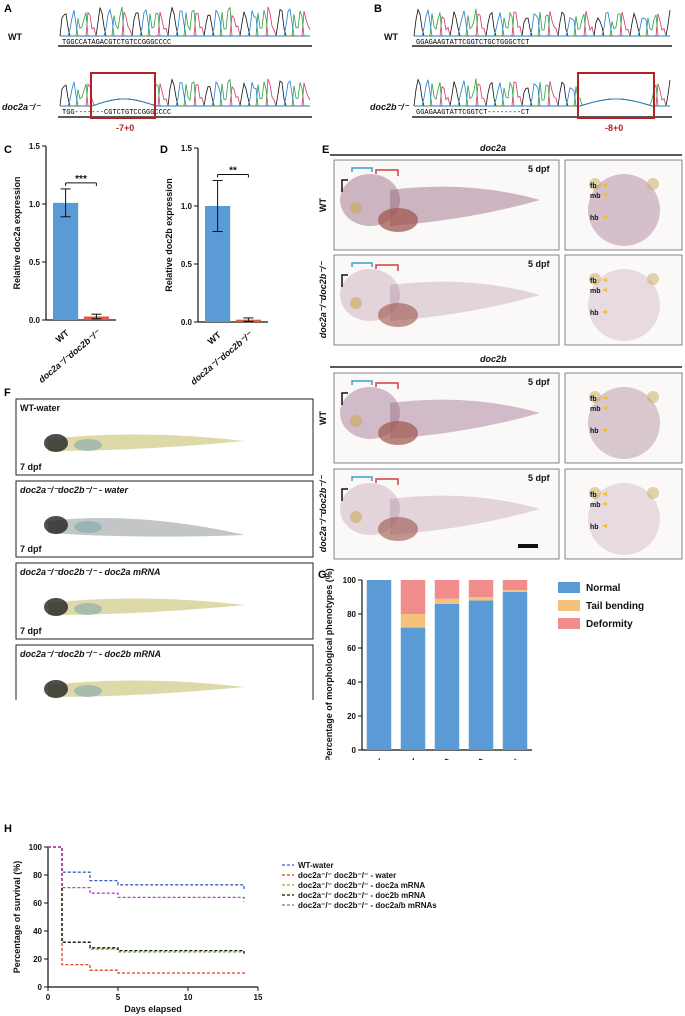 The image size is (685, 1016). What do you see at coordinates (351, 614) in the screenshot?
I see `g-tick-label: 80` at bounding box center [351, 614].